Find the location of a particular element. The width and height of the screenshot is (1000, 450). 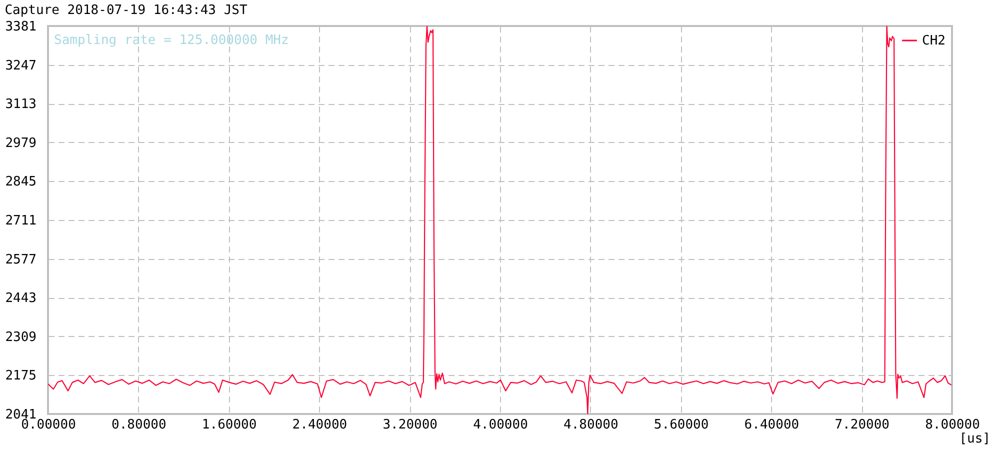

x-tick-label: 4.80000 is located at coordinates (591, 425).